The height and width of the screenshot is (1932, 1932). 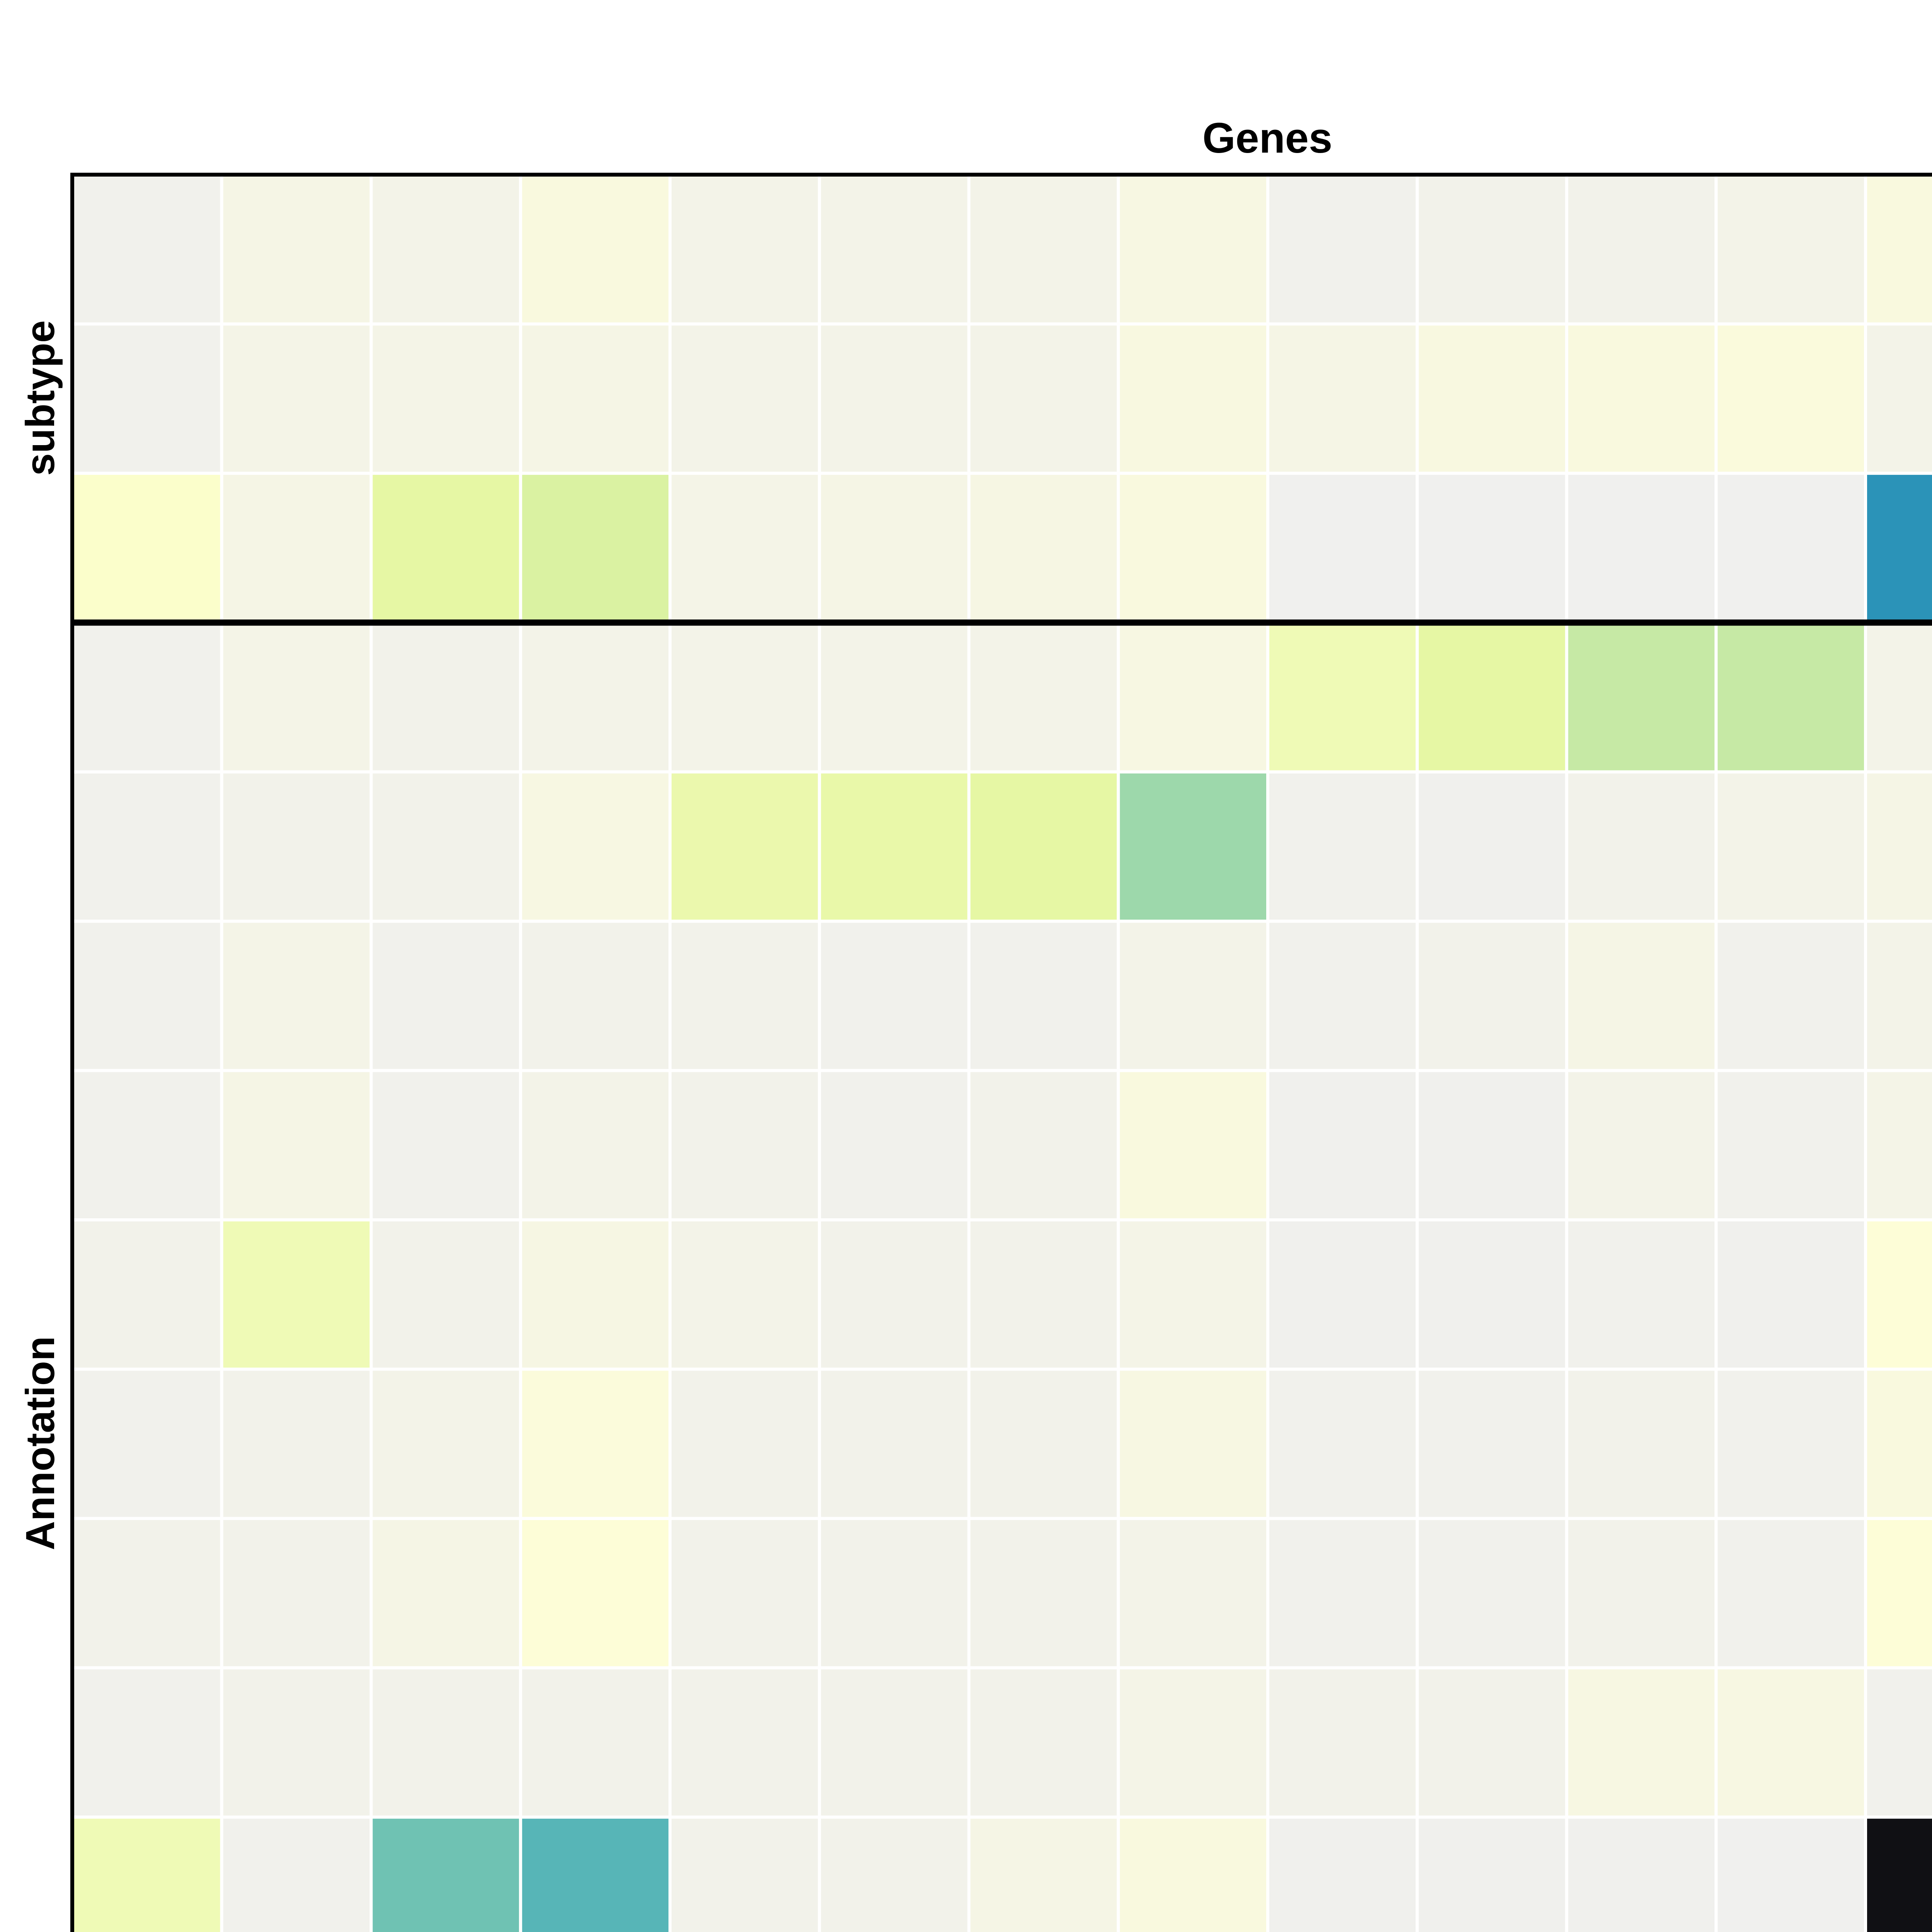 What do you see at coordinates (41, 398) in the screenshot?
I see `row-group-label-subtype: subtype` at bounding box center [41, 398].